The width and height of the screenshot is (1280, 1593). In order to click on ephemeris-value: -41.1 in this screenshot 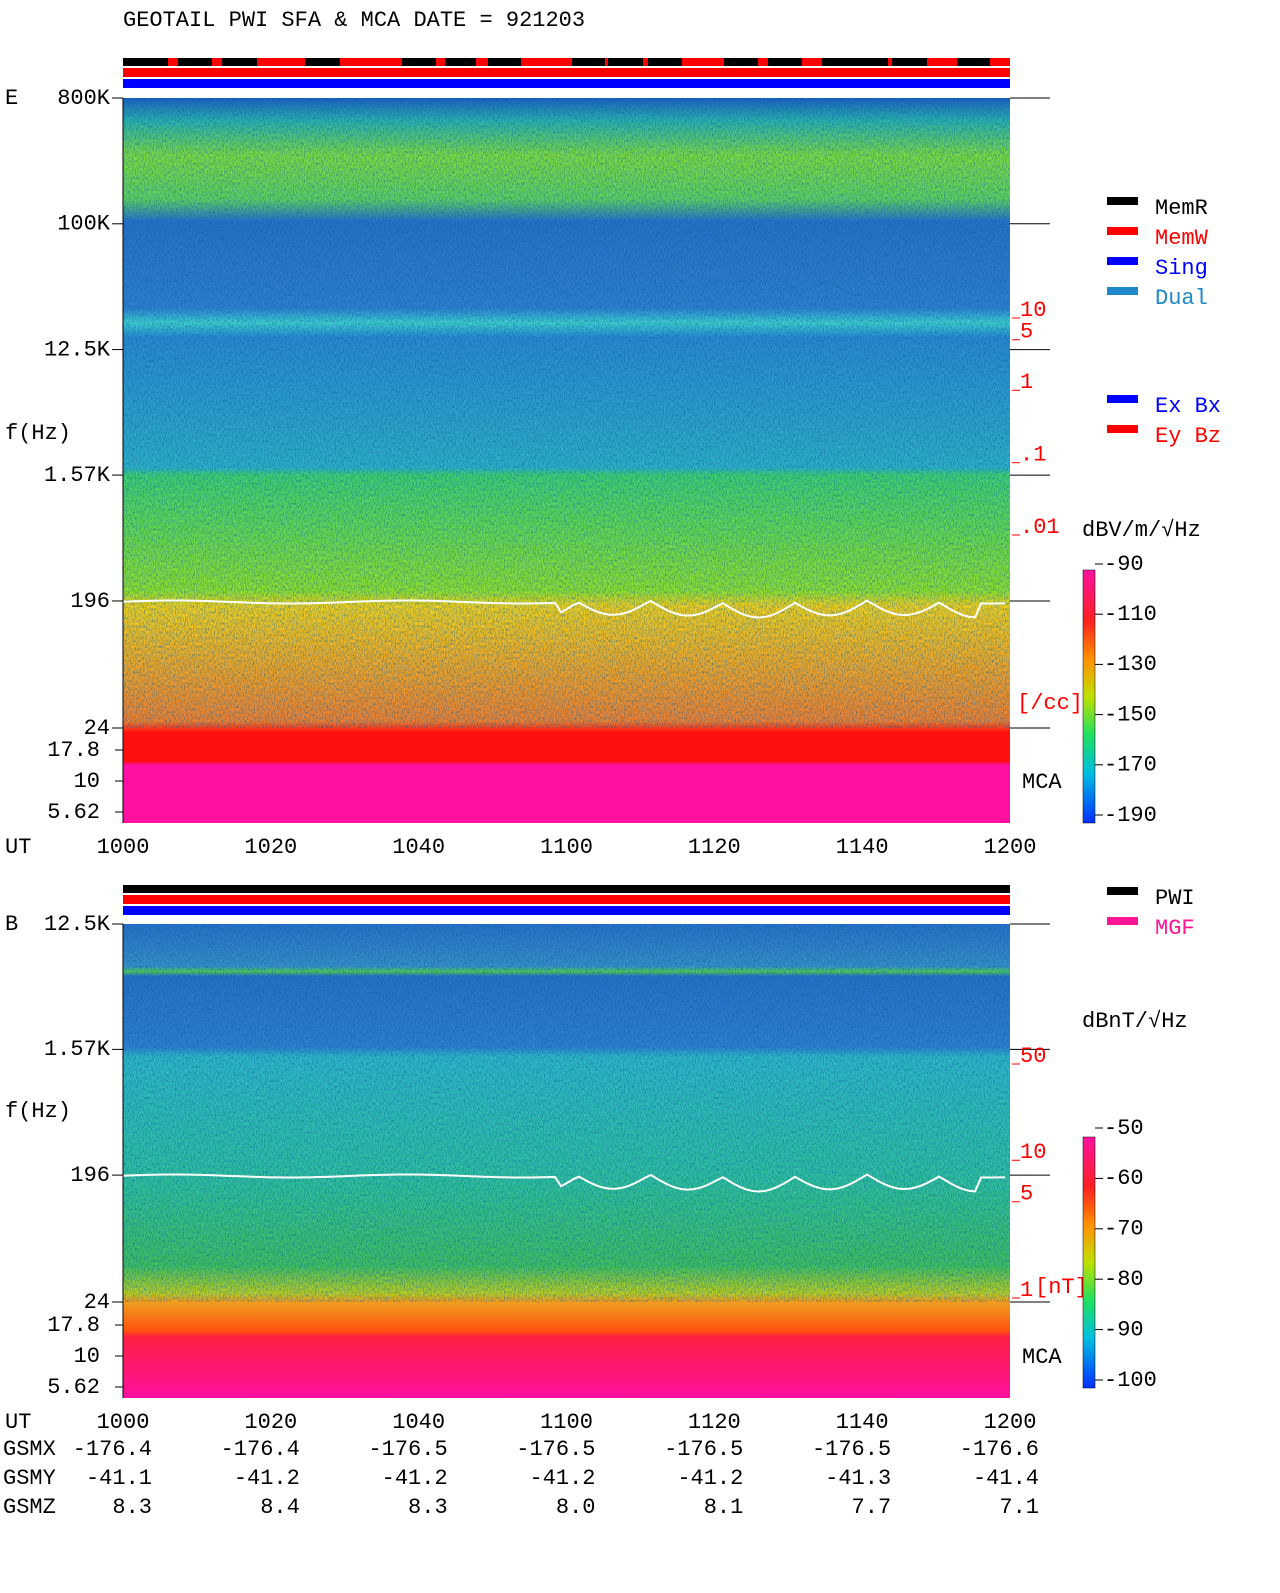, I will do `click(119, 1478)`.